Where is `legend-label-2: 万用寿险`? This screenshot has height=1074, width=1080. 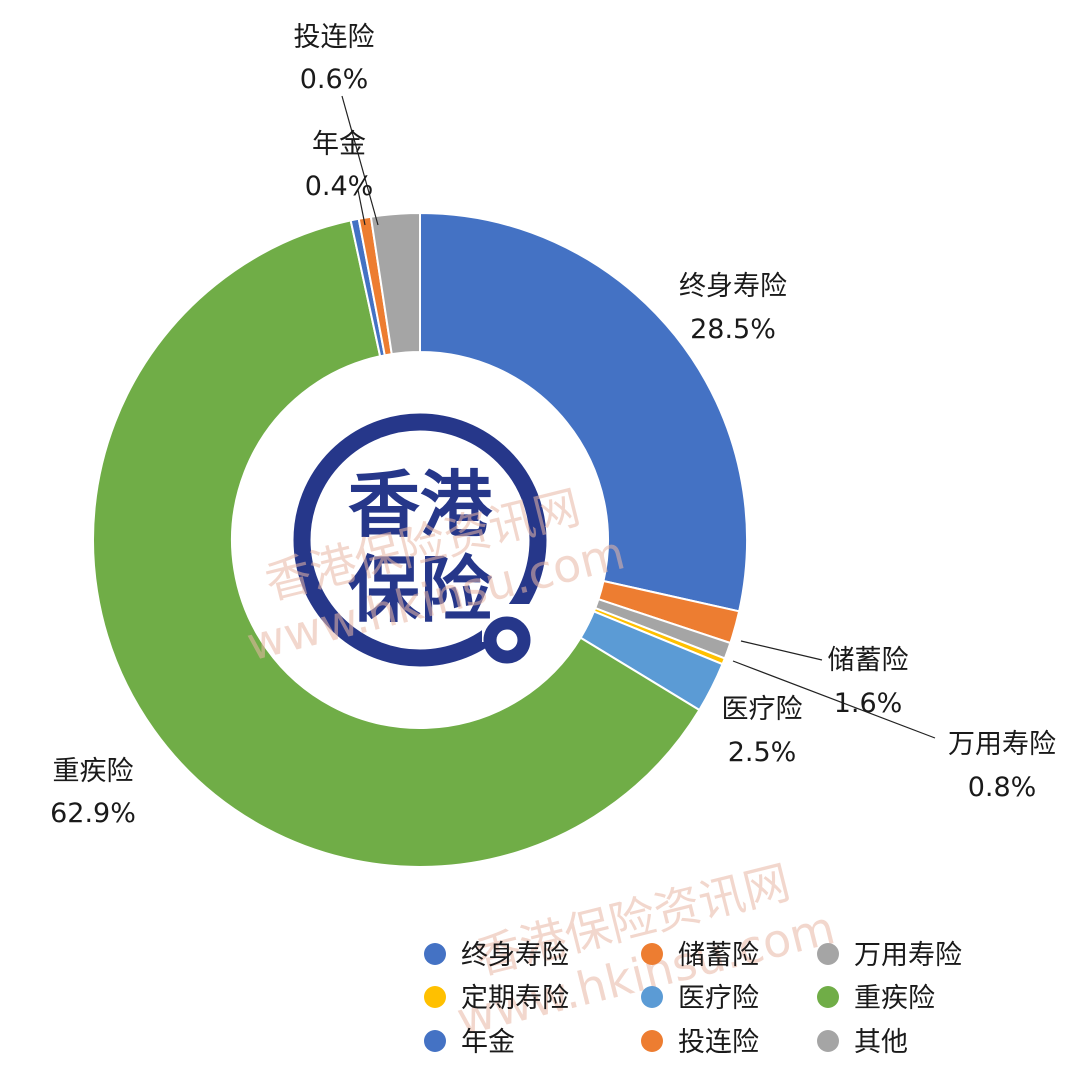
legend-label-2: 万用寿险 is located at coordinates (908, 955).